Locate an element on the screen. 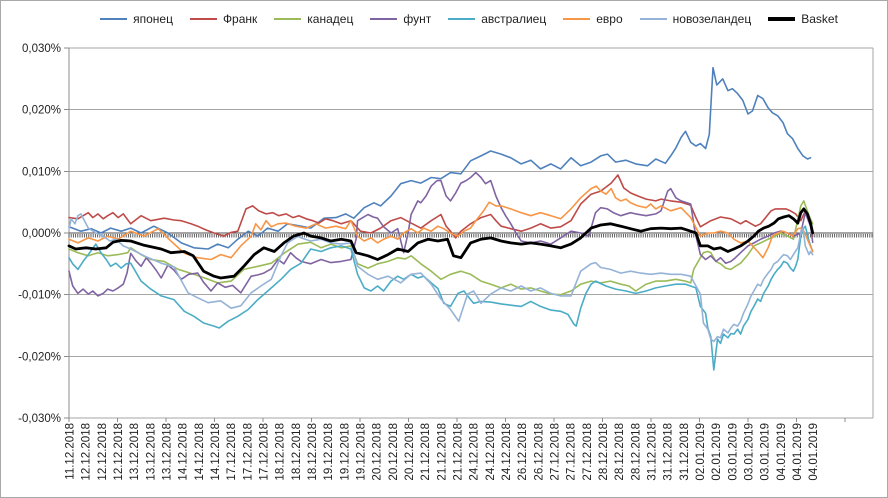 The width and height of the screenshot is (888, 498). legend-item-chf: Франк is located at coordinates (223, 19).